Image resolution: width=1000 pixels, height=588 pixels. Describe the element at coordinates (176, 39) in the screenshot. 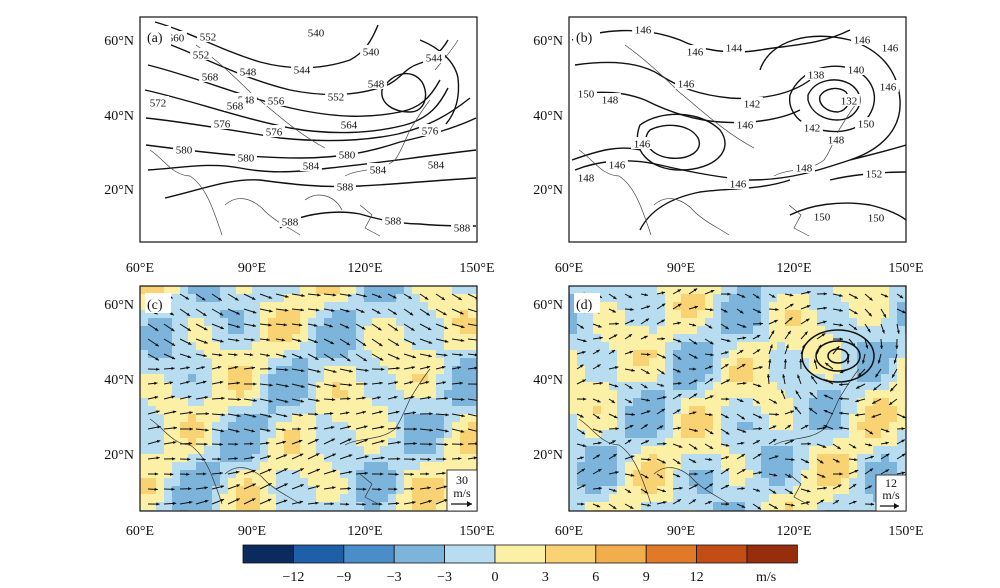

I see `contour-label: 560` at that location.